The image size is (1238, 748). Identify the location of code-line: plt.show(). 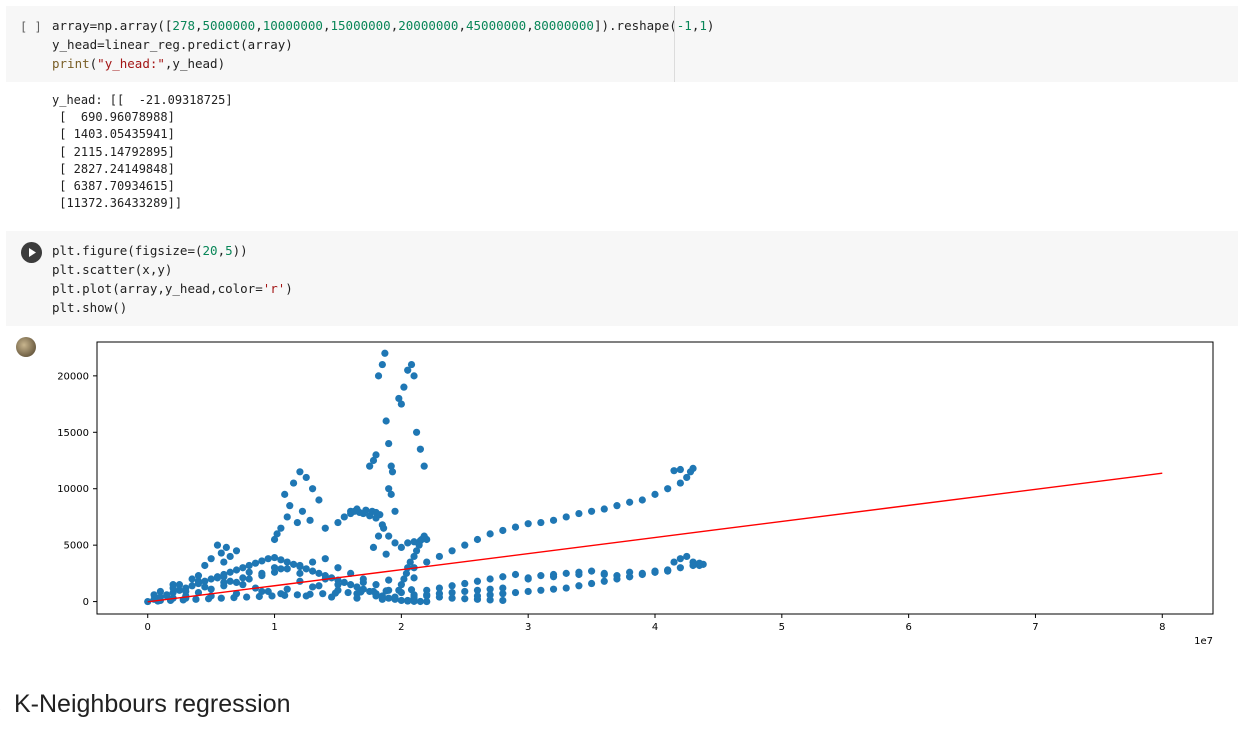
(172, 307).